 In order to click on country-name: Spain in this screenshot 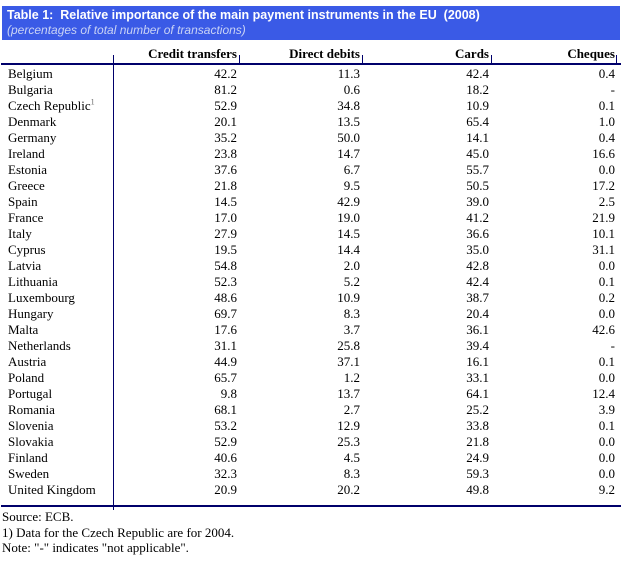, I will do `click(23, 201)`.